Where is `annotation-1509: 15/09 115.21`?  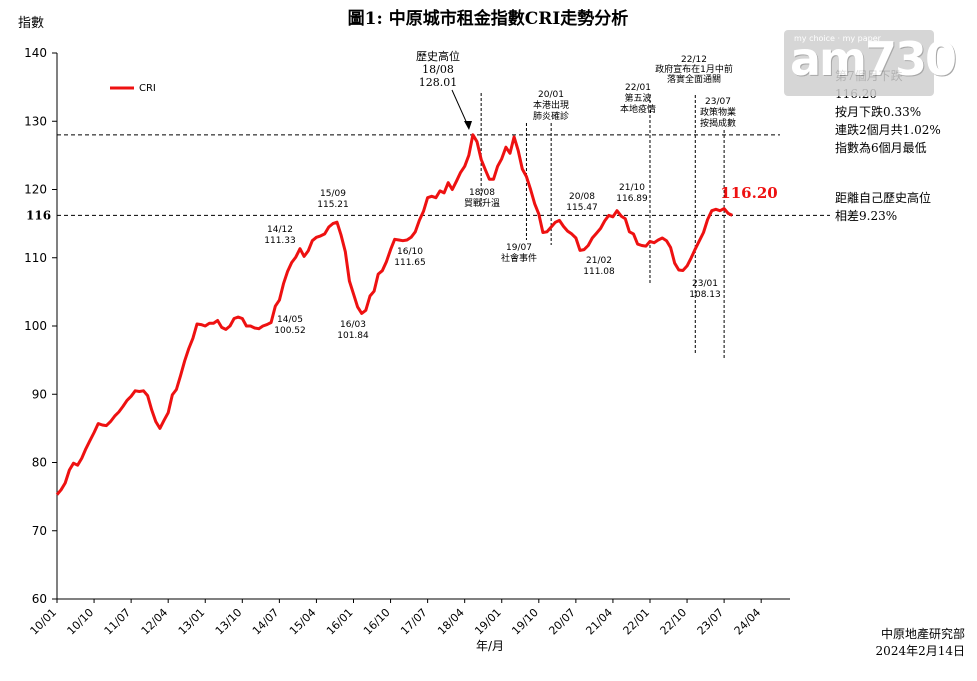
annotation-1509: 15/09 115.21 is located at coordinates (333, 199).